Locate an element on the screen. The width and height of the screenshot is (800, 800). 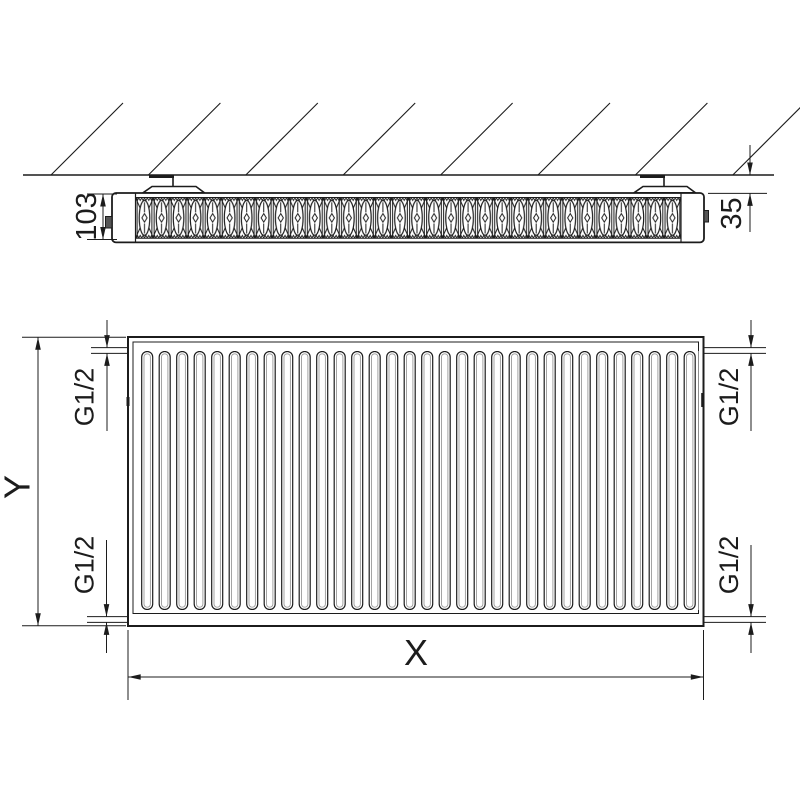
depth-label: 103 is located at coordinates (87, 216).